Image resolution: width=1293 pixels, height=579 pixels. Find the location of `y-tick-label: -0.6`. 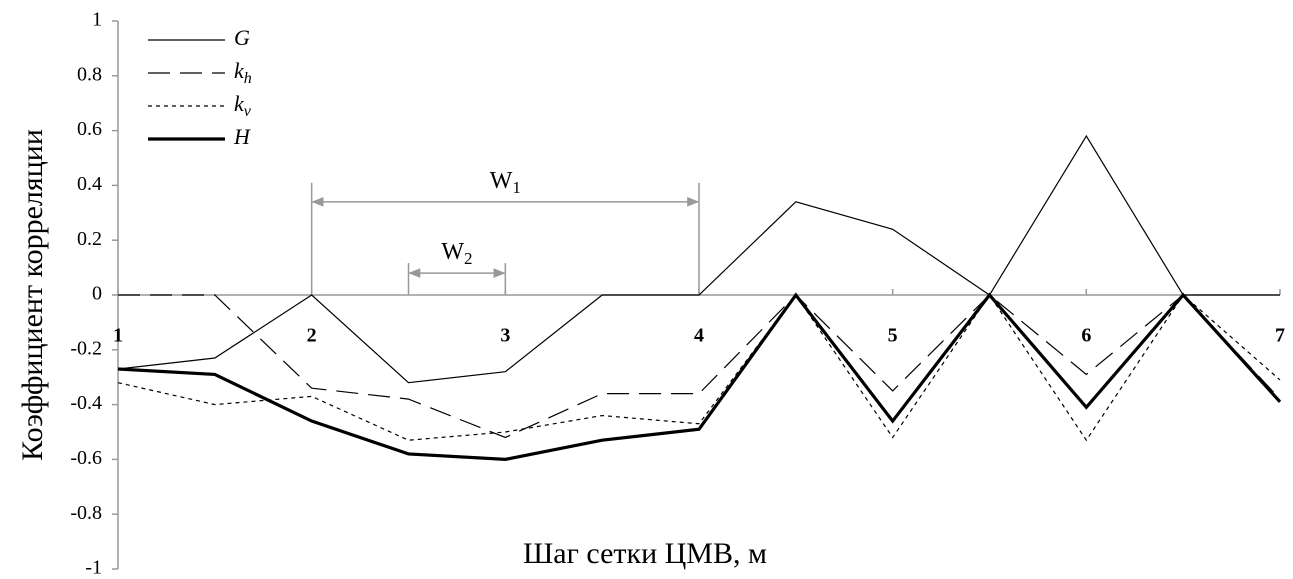

y-tick-label: -0.6 is located at coordinates (86, 458).